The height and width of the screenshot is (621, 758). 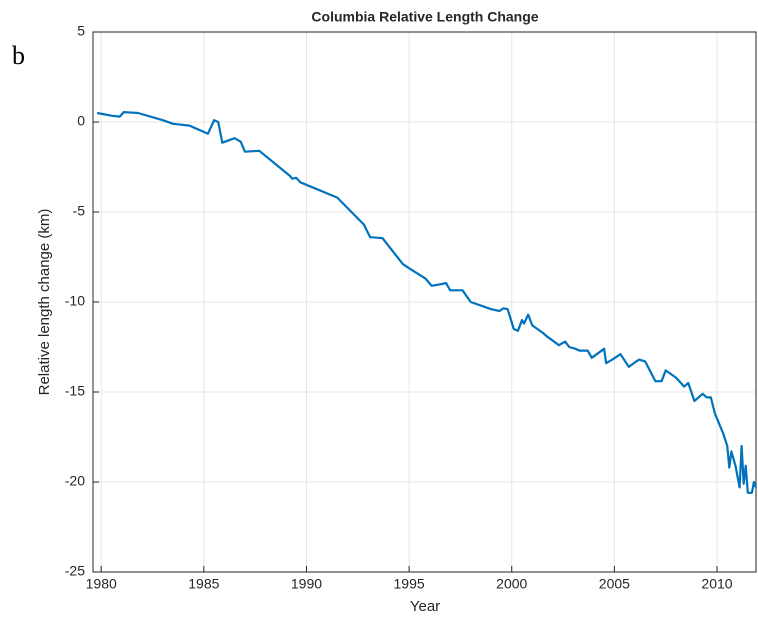 I want to click on x-tick-label: 1990, so click(x=306, y=584).